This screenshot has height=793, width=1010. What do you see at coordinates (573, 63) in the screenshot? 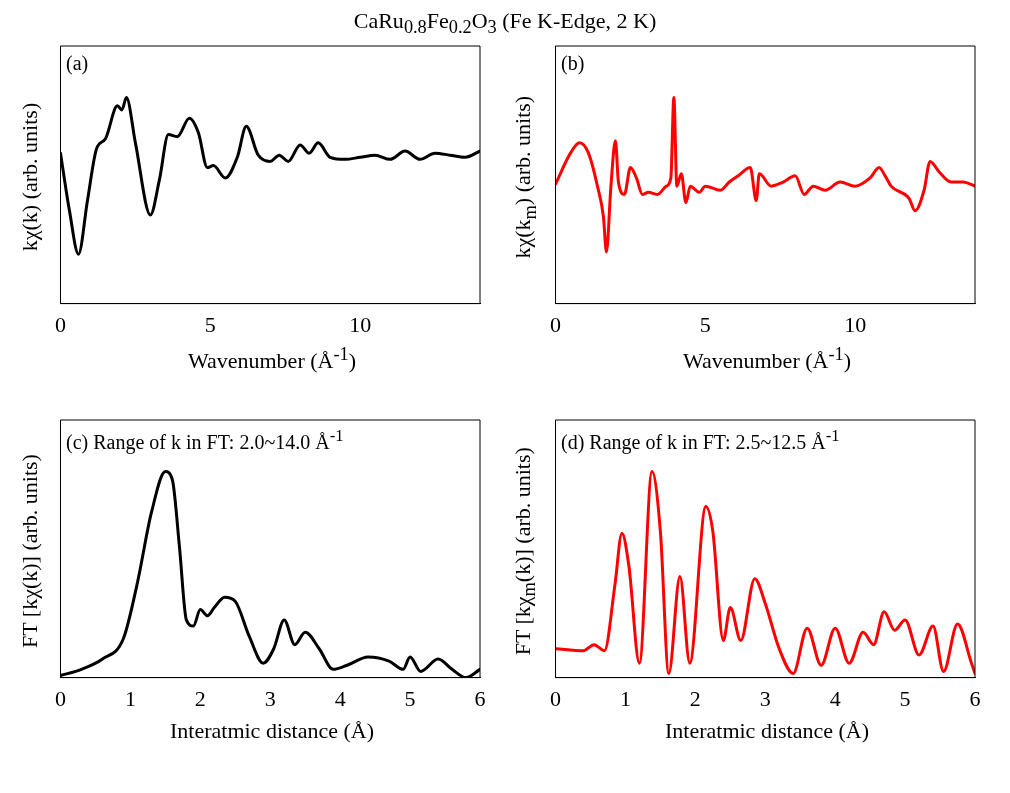
I see `text: (b)` at bounding box center [573, 63].